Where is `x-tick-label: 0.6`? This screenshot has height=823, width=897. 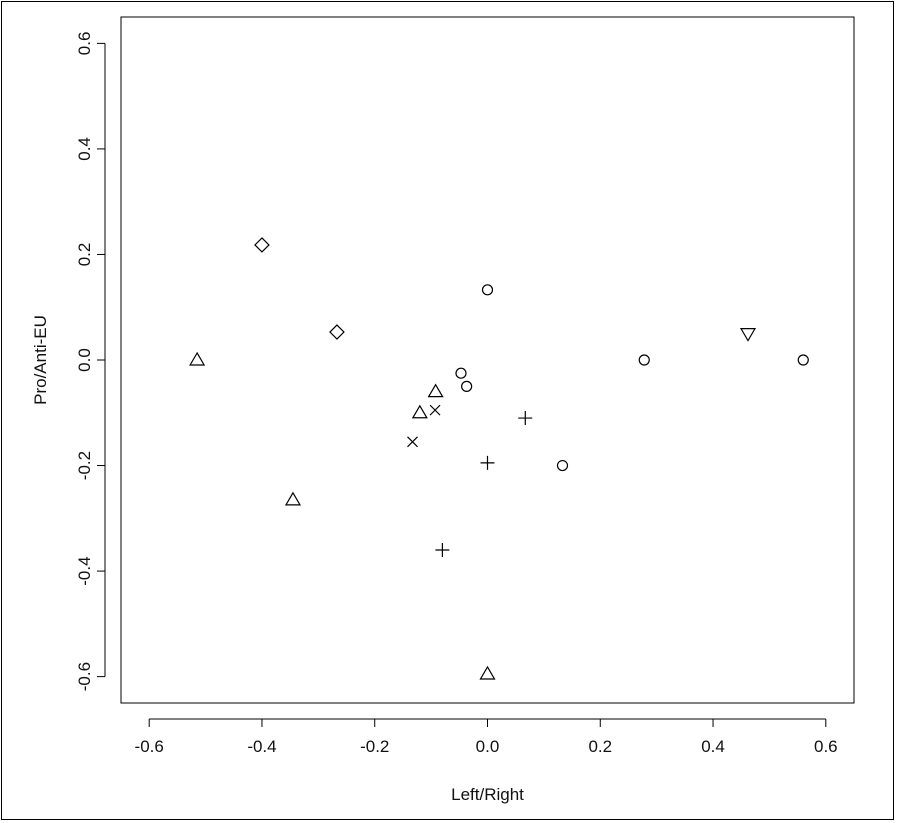 x-tick-label: 0.6 is located at coordinates (826, 746).